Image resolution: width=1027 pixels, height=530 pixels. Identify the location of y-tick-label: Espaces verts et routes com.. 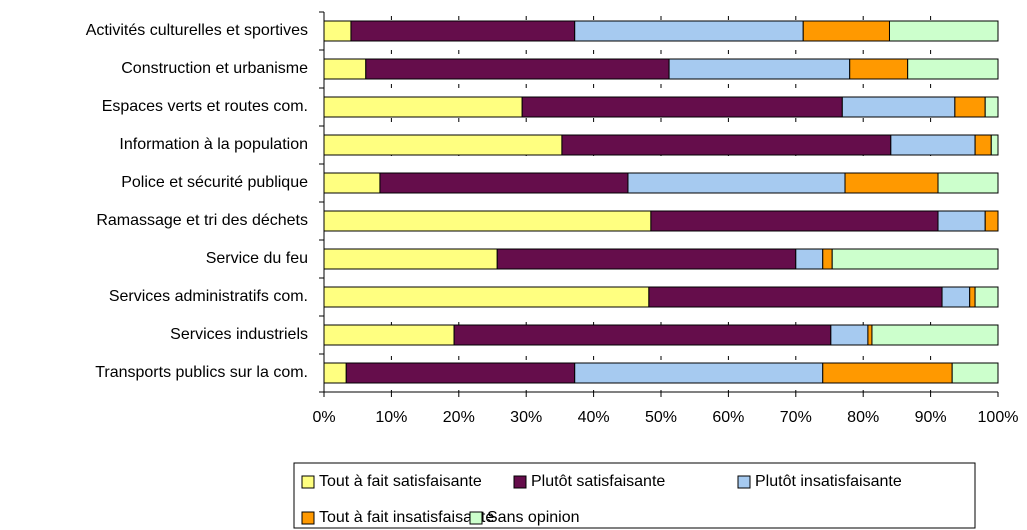
(205, 106).